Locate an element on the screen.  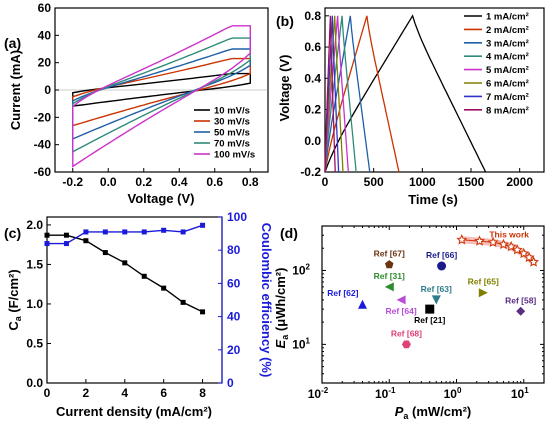
panel-a-ytick-label: 60 is located at coordinates (45, 8).